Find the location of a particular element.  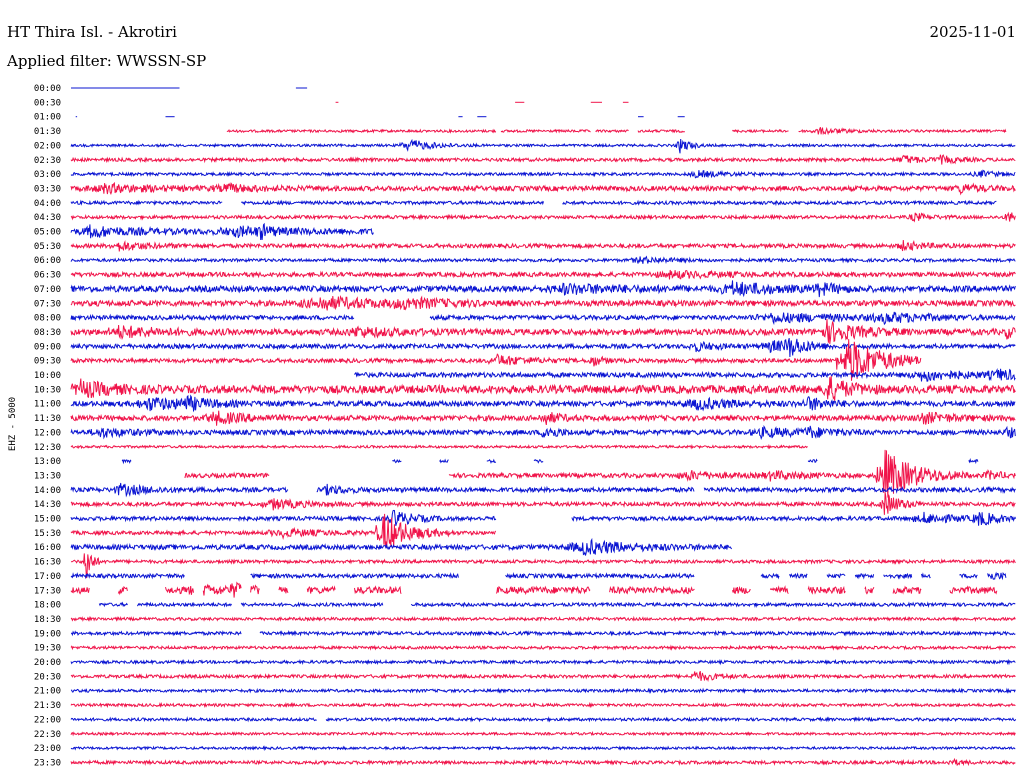

time-tick-label: 19:00 is located at coordinates (47, 634).